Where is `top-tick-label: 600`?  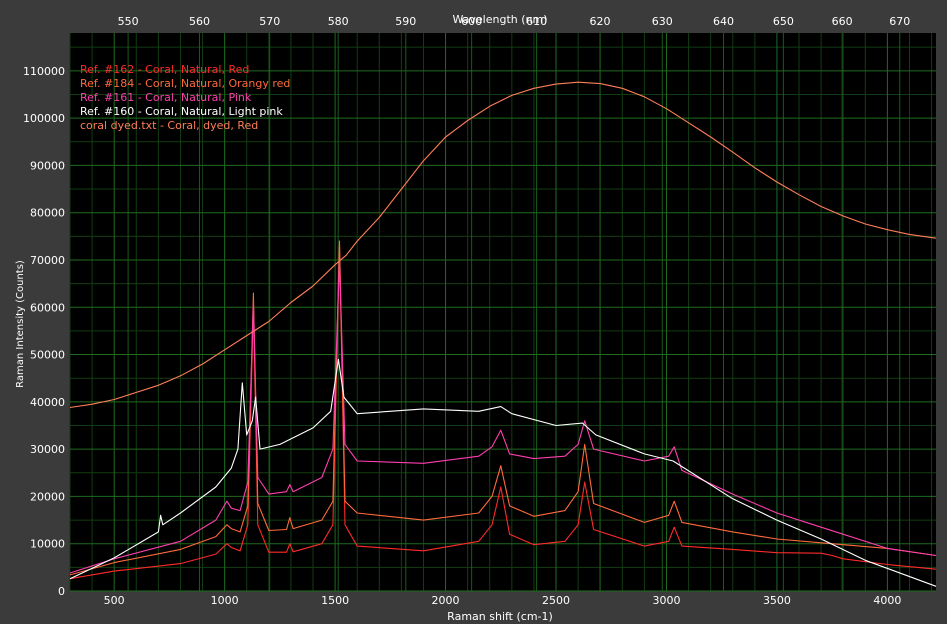
top-tick-label: 600 is located at coordinates (471, 21).